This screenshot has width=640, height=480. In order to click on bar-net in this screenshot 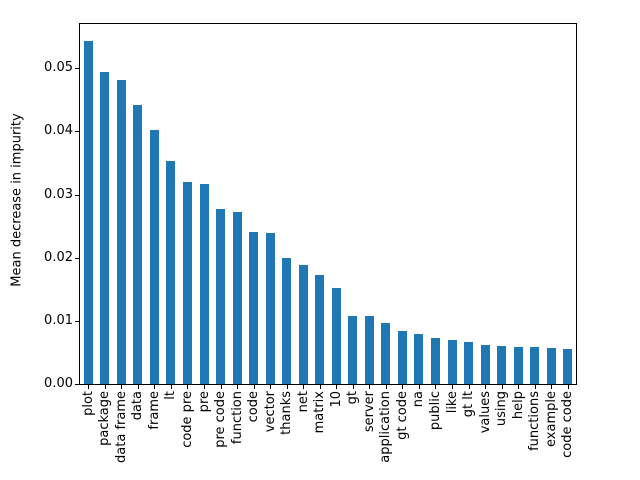, I will do `click(303, 324)`.